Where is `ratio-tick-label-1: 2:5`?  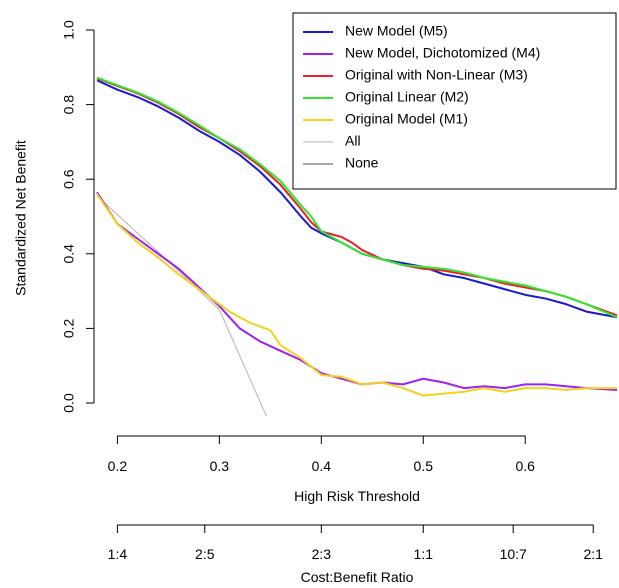
ratio-tick-label-1: 2:5 is located at coordinates (205, 554).